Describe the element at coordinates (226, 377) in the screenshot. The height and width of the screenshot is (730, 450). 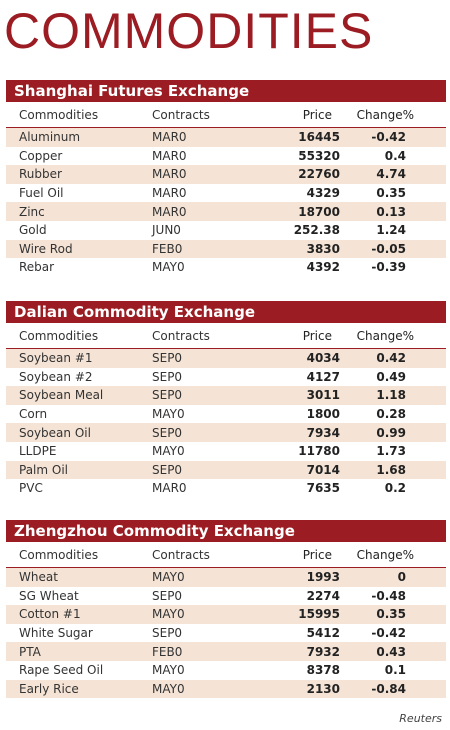
I see `table-row: Soybean #2 SEP0 4127 0.49` at that location.